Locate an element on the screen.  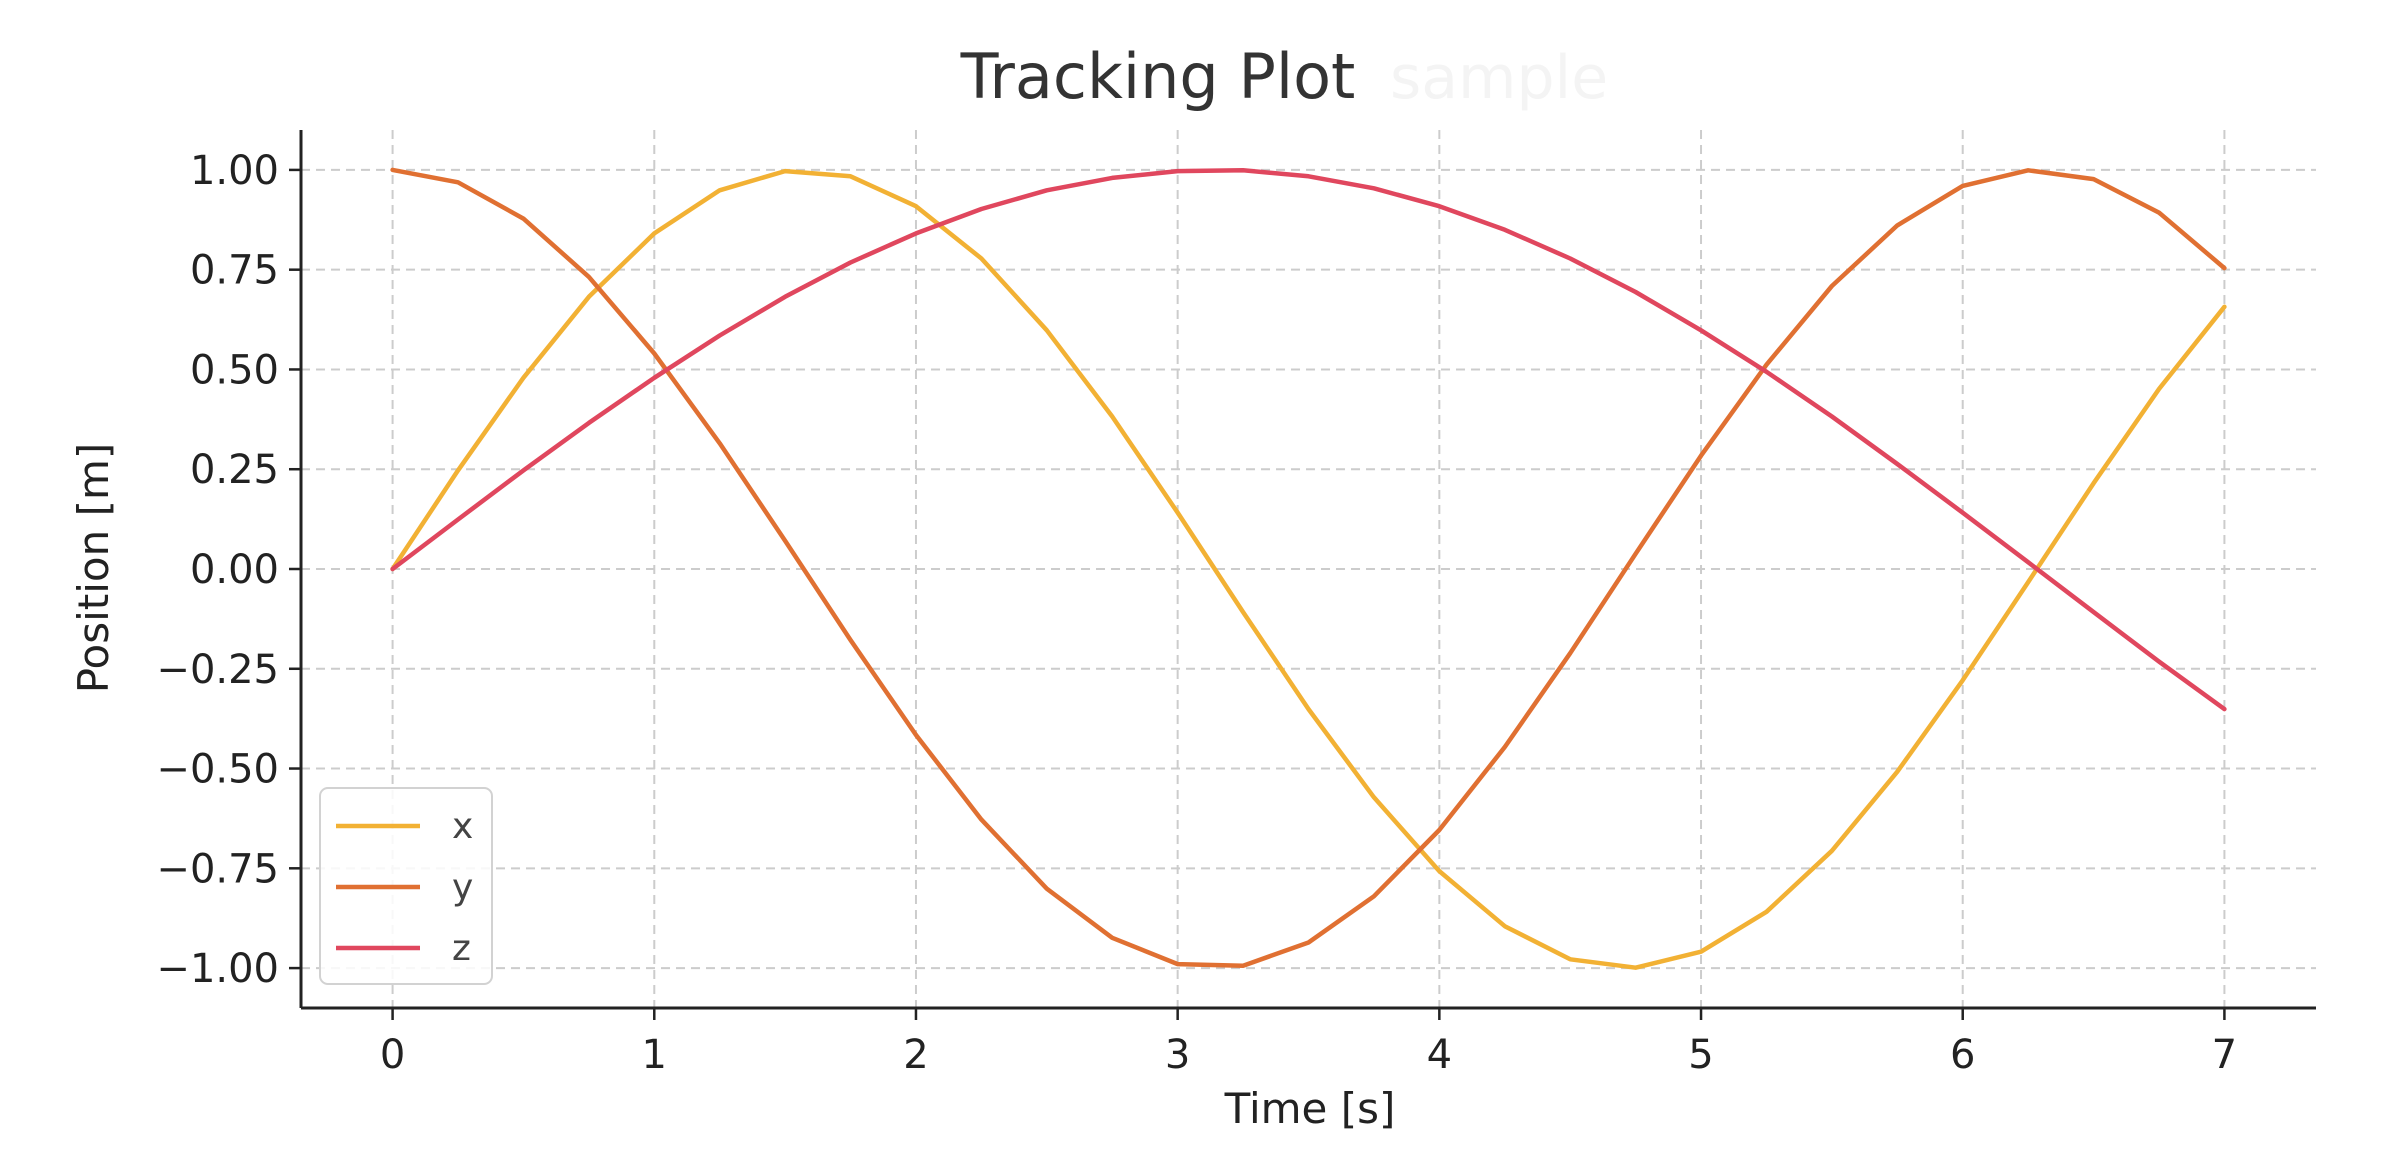
x-tick-label: 6 is located at coordinates (1962, 1055).